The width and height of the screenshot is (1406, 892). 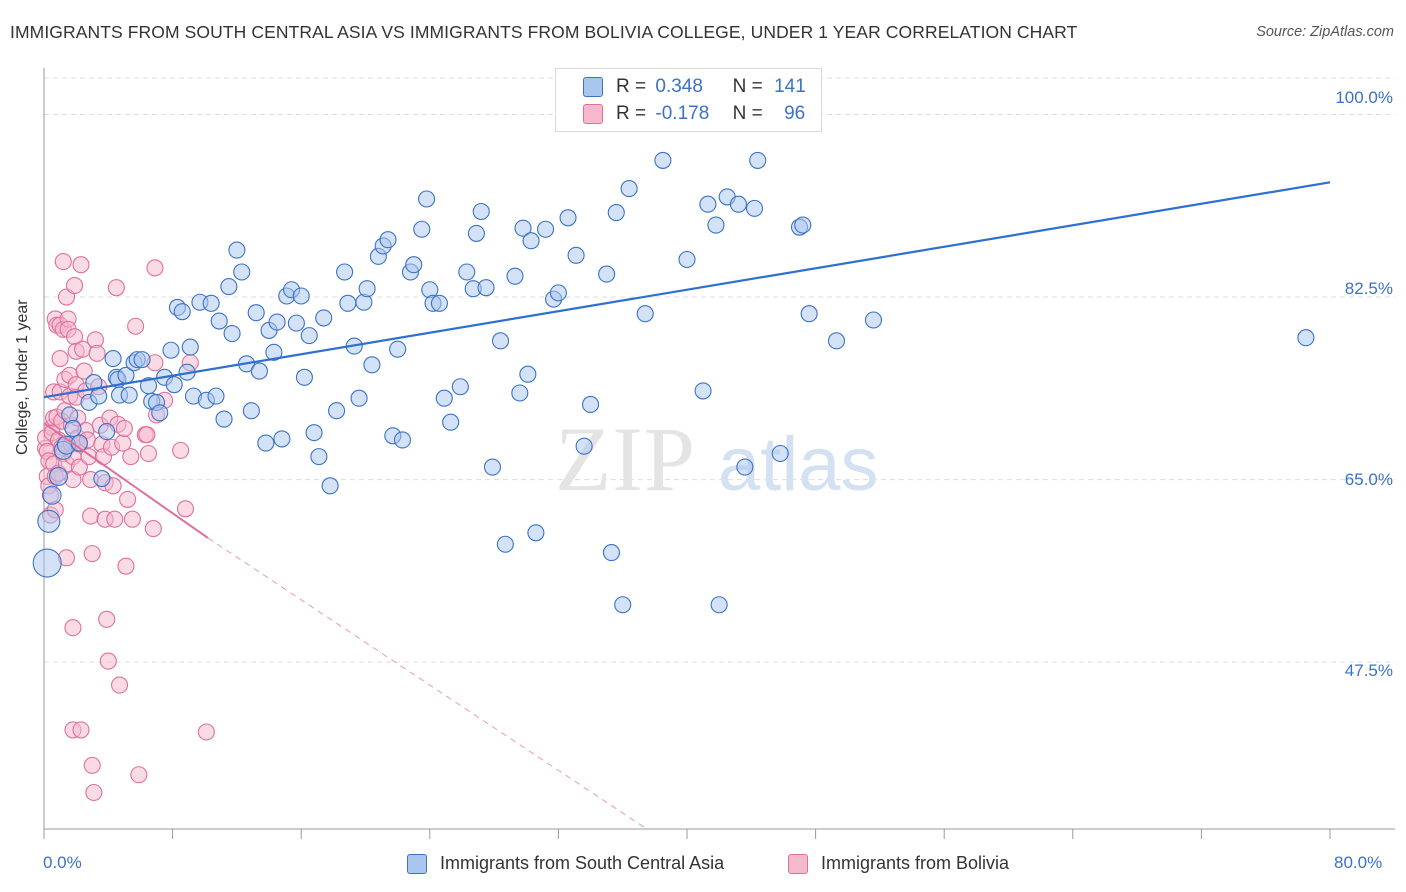 What do you see at coordinates (1368, 670) in the screenshot?
I see `y-tick-label: 47.5%` at bounding box center [1368, 670].